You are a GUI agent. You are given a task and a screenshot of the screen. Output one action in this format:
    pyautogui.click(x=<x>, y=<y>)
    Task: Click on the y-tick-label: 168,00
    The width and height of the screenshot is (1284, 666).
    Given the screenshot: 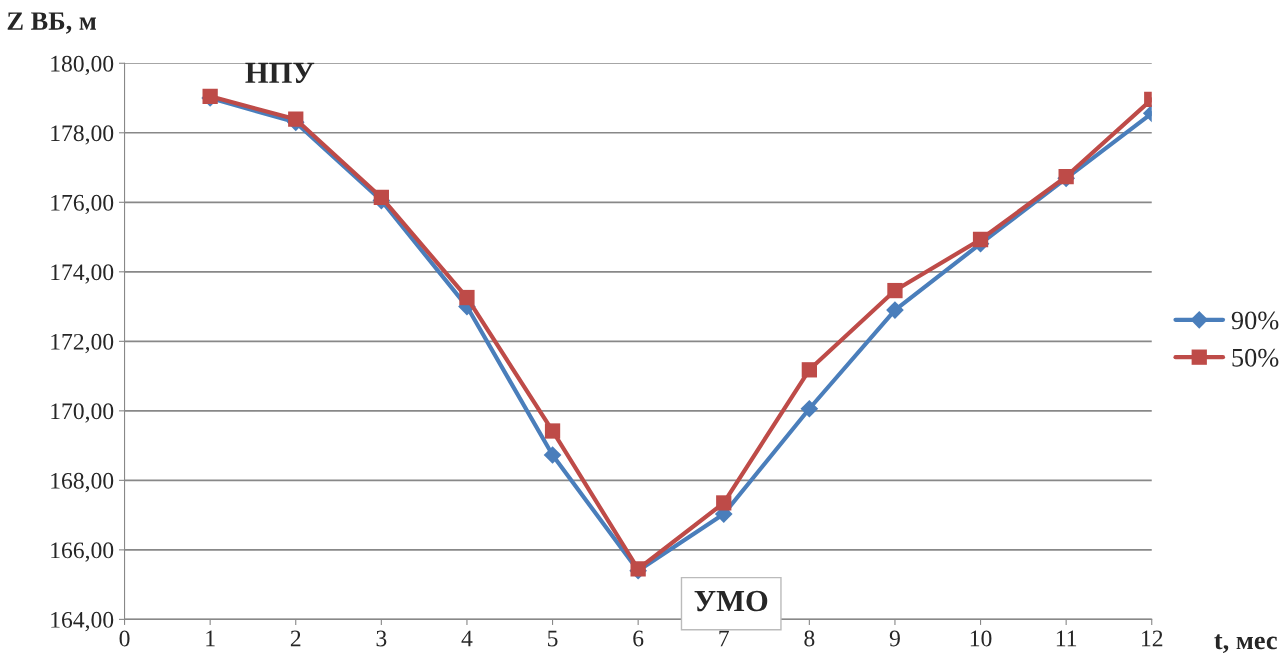 What is the action you would take?
    pyautogui.click(x=82, y=482)
    